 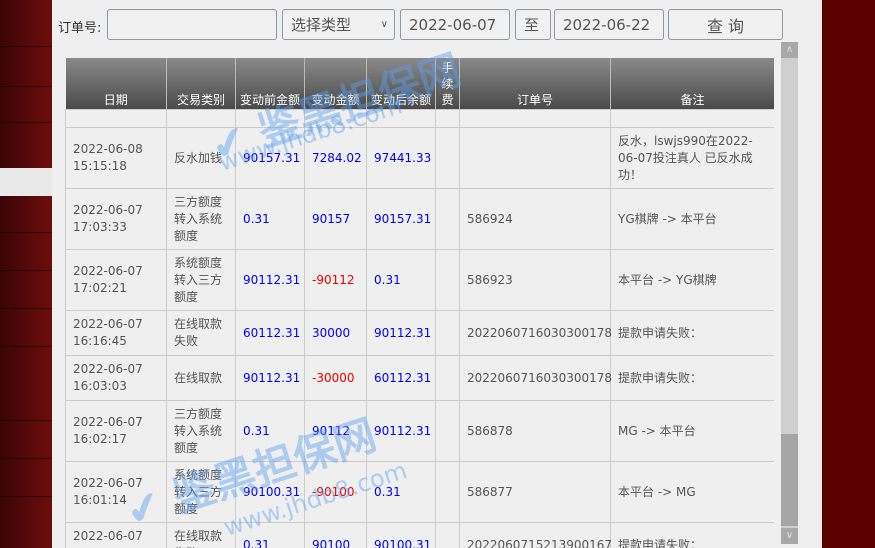 I want to click on scrollbar-thumb, so click(x=789, y=480).